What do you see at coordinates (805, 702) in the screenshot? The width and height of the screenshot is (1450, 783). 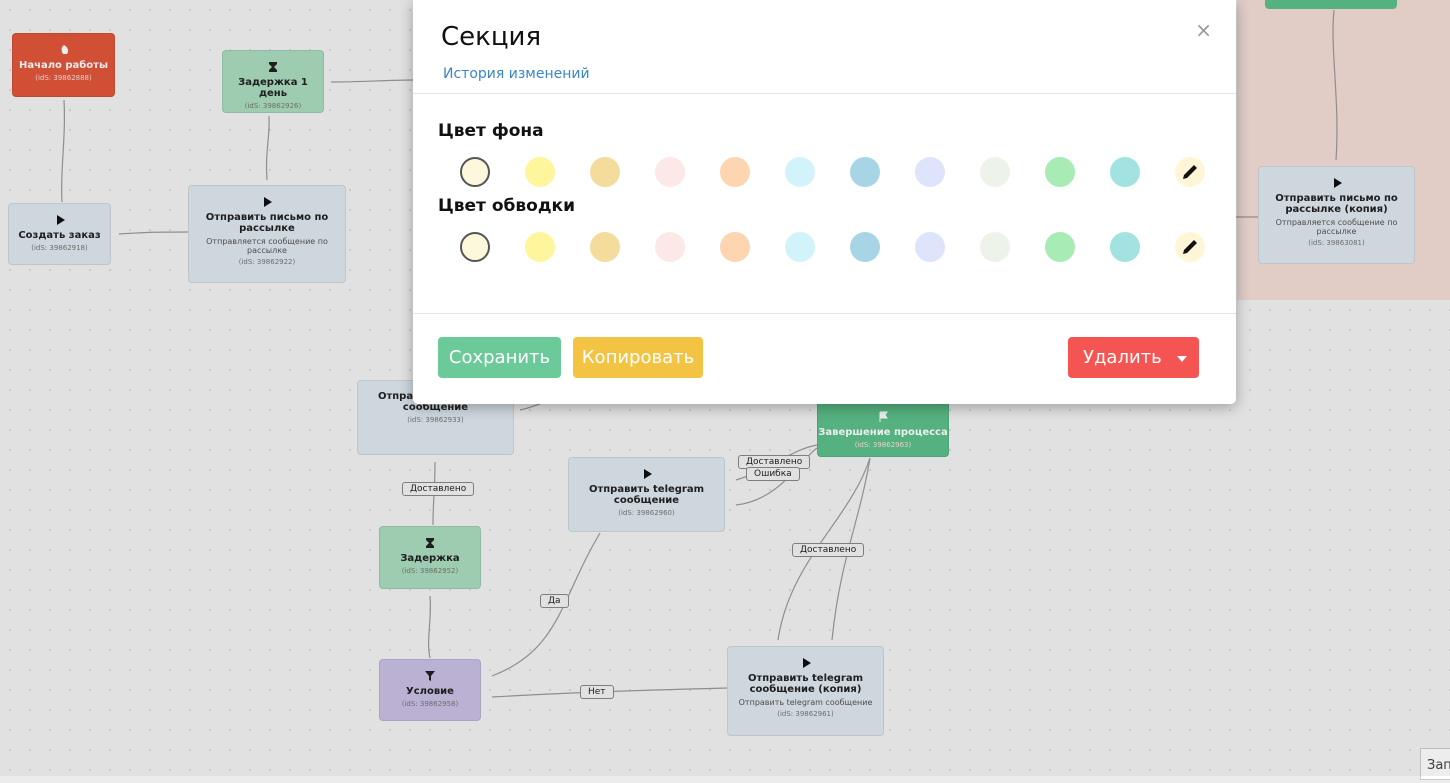 I see `node-subtitle: Отправить telegram сообщение` at bounding box center [805, 702].